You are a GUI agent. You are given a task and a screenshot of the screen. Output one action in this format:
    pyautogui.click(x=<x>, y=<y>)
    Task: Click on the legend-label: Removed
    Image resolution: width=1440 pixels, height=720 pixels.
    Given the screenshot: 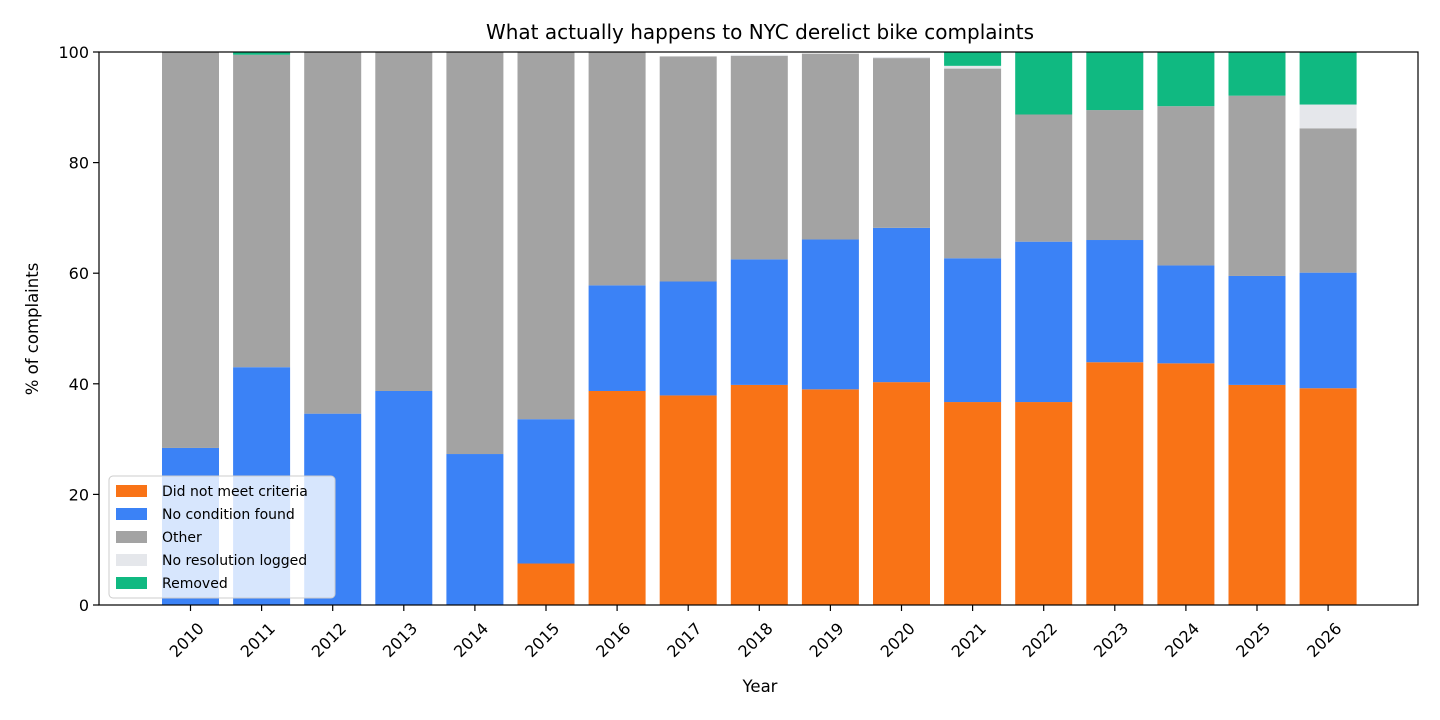 What is the action you would take?
    pyautogui.click(x=195, y=584)
    